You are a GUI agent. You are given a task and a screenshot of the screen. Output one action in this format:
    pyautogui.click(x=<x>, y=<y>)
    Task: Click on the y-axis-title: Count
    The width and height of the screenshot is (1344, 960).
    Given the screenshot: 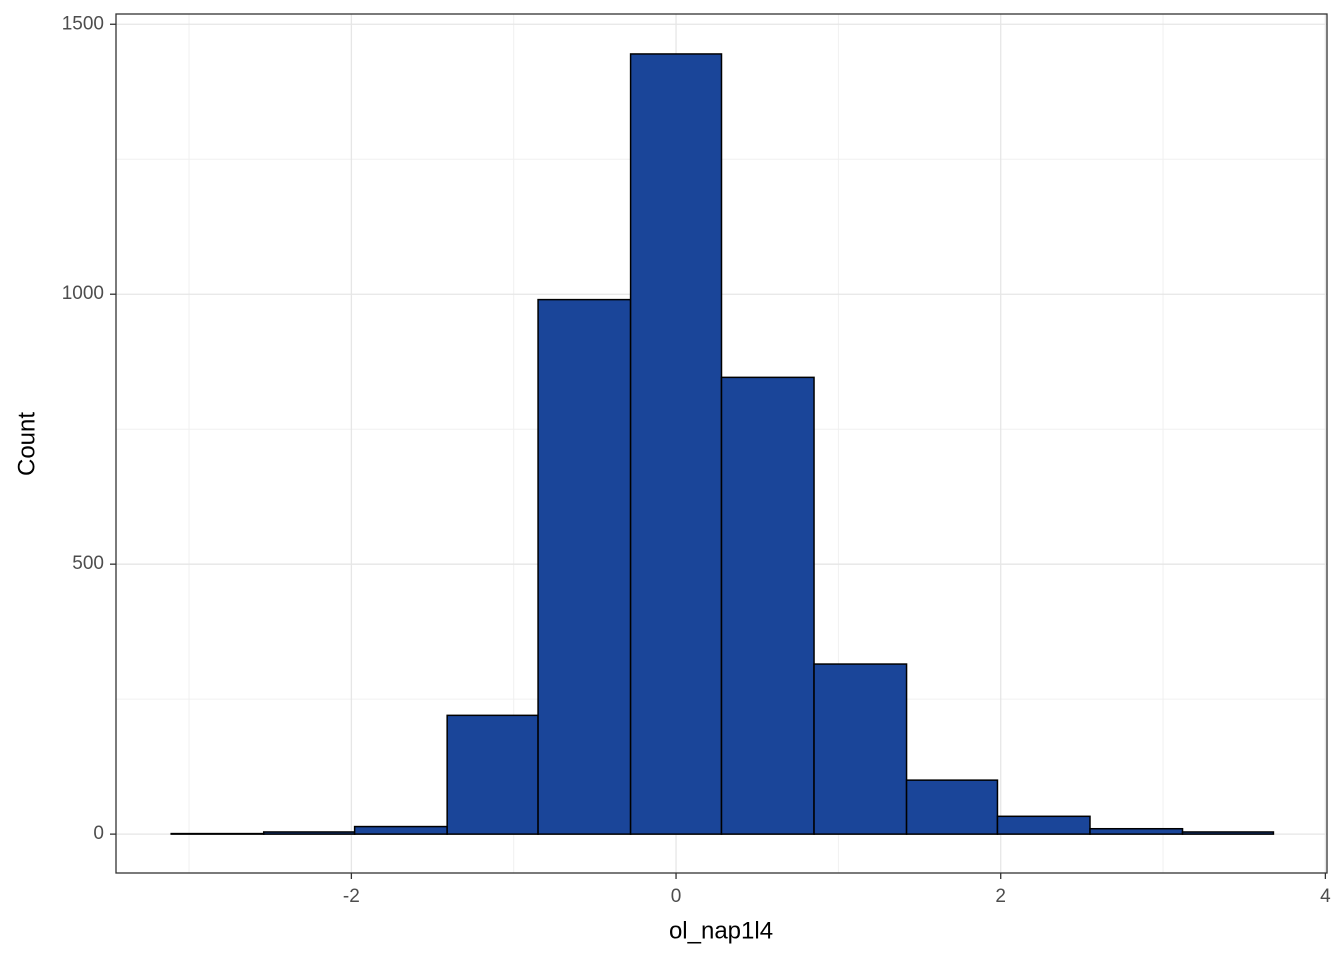 What is the action you would take?
    pyautogui.click(x=26, y=444)
    